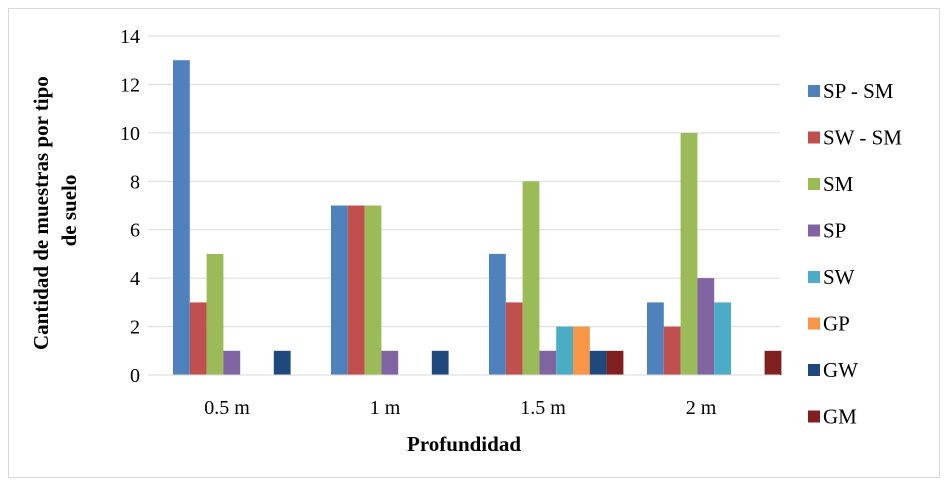 Image resolution: width=950 pixels, height=488 pixels. Describe the element at coordinates (69, 211) in the screenshot. I see `y-axis-title-line-2: de suelo` at that location.